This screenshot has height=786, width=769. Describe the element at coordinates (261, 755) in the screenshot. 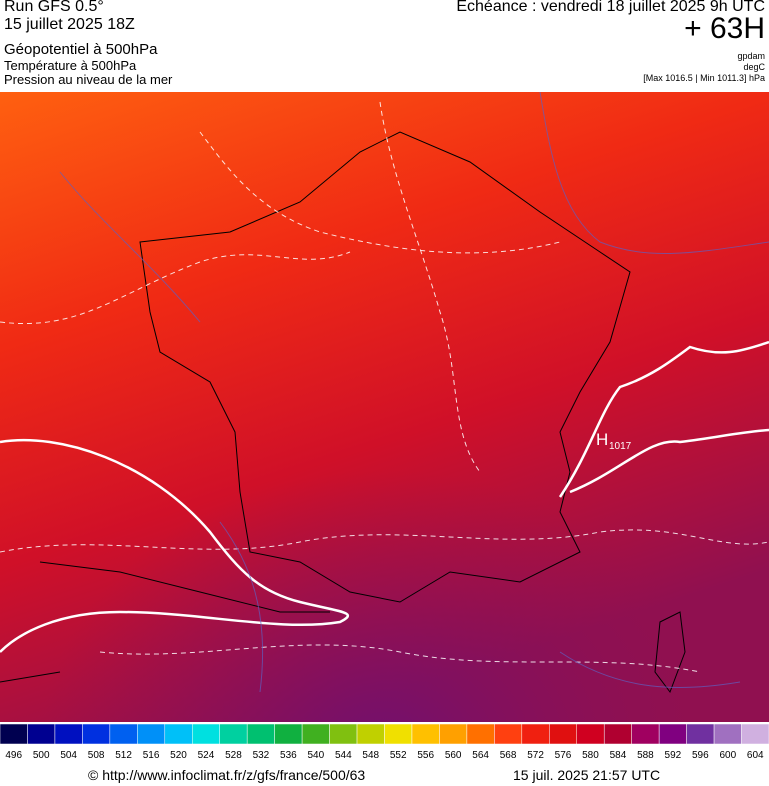

I see `colorbar-label: 532` at that location.